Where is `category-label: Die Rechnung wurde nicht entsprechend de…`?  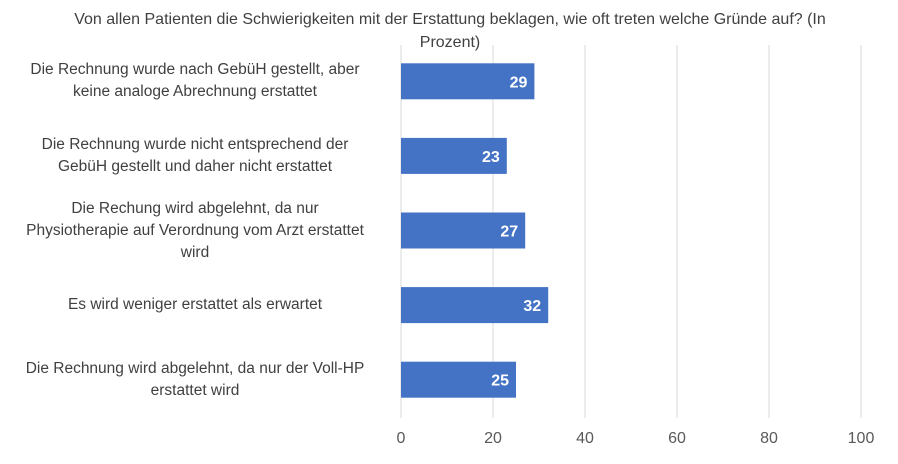 category-label: Die Rechnung wurde nicht entsprechend de… is located at coordinates (195, 155).